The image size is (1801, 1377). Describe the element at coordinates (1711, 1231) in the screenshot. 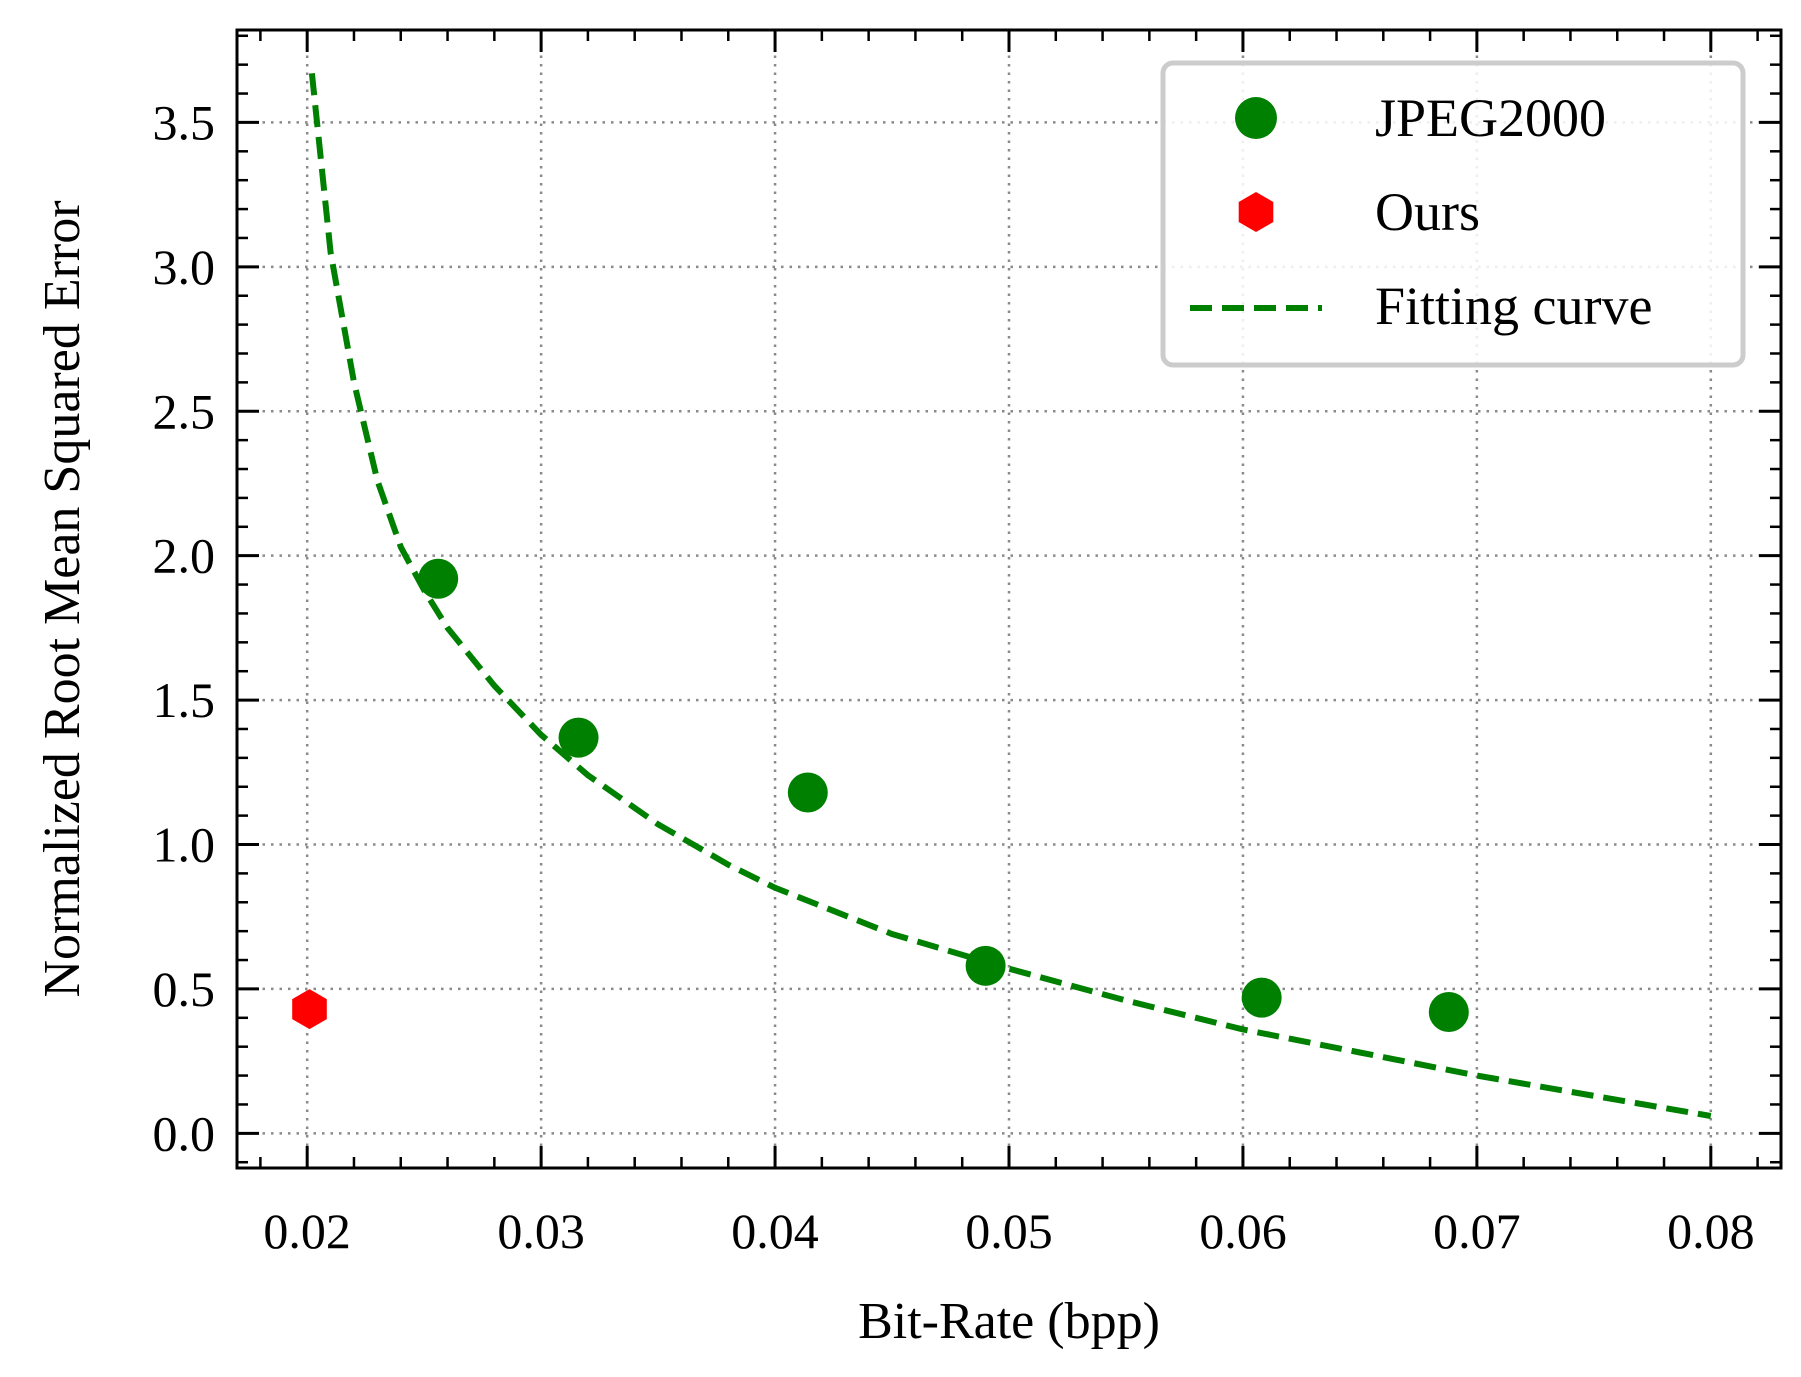

I see `x-tick-label: 0.08` at that location.